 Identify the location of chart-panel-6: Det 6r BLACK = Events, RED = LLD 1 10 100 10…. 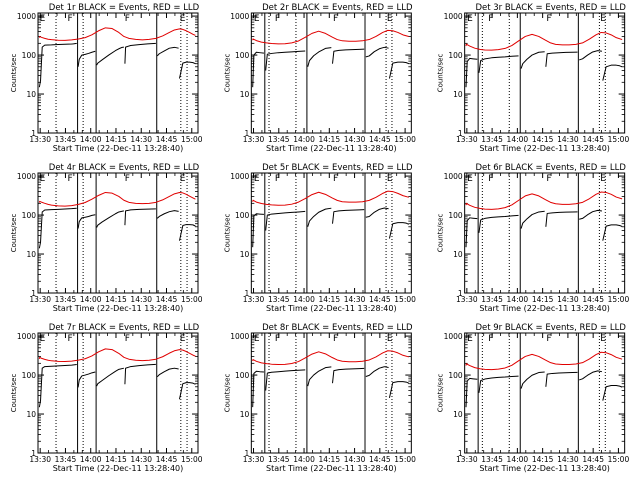
(533, 238).